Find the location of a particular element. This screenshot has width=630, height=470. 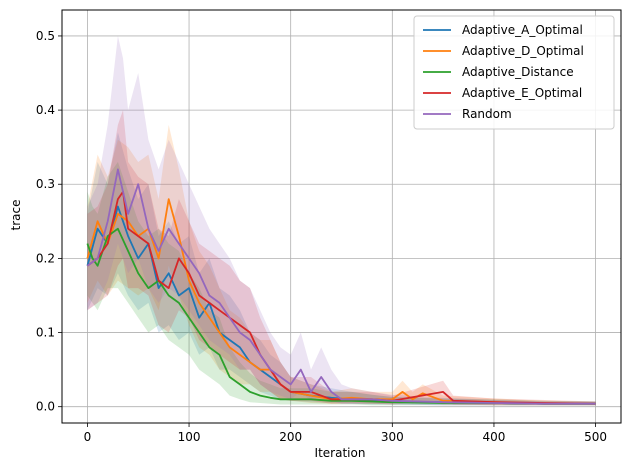

y-axis-ticks: 0.0 0.1 0.2 0.3 0.4 0.5 is located at coordinates (49, 221).